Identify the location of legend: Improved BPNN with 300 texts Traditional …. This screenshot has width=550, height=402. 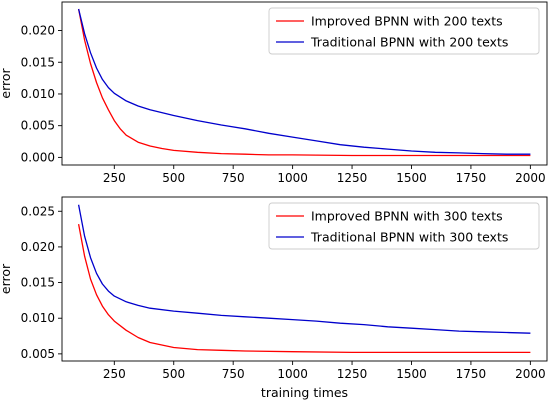
(404, 226).